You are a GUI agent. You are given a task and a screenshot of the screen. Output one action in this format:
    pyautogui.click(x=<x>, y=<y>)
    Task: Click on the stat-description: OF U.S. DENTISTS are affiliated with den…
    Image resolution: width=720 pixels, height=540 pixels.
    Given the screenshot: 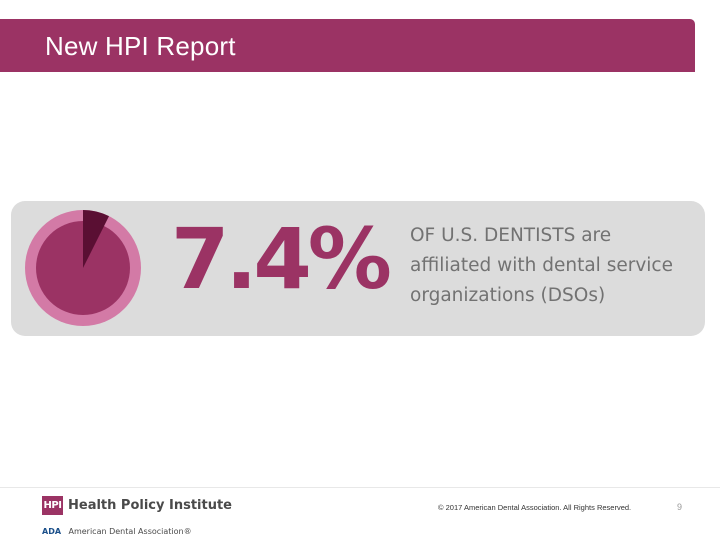 What is the action you would take?
    pyautogui.click(x=555, y=266)
    